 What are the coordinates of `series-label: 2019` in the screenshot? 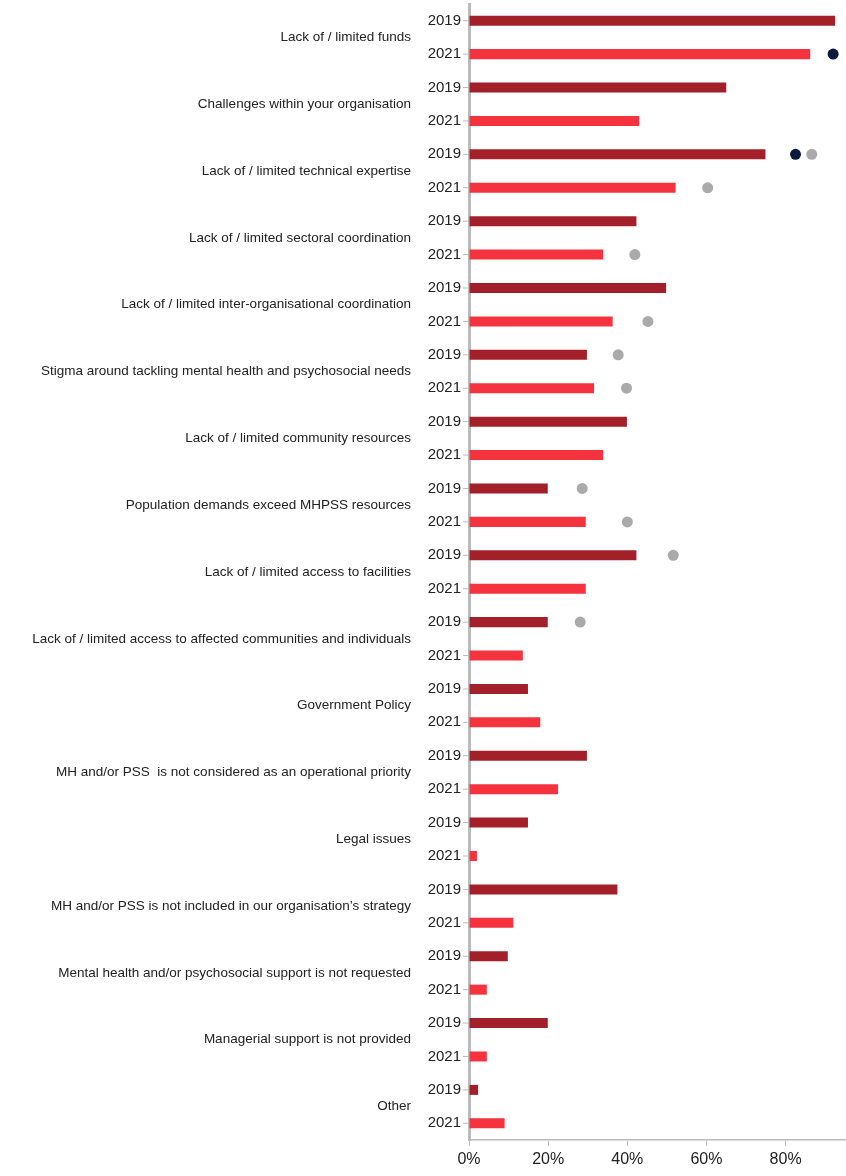 It's located at (444, 19).